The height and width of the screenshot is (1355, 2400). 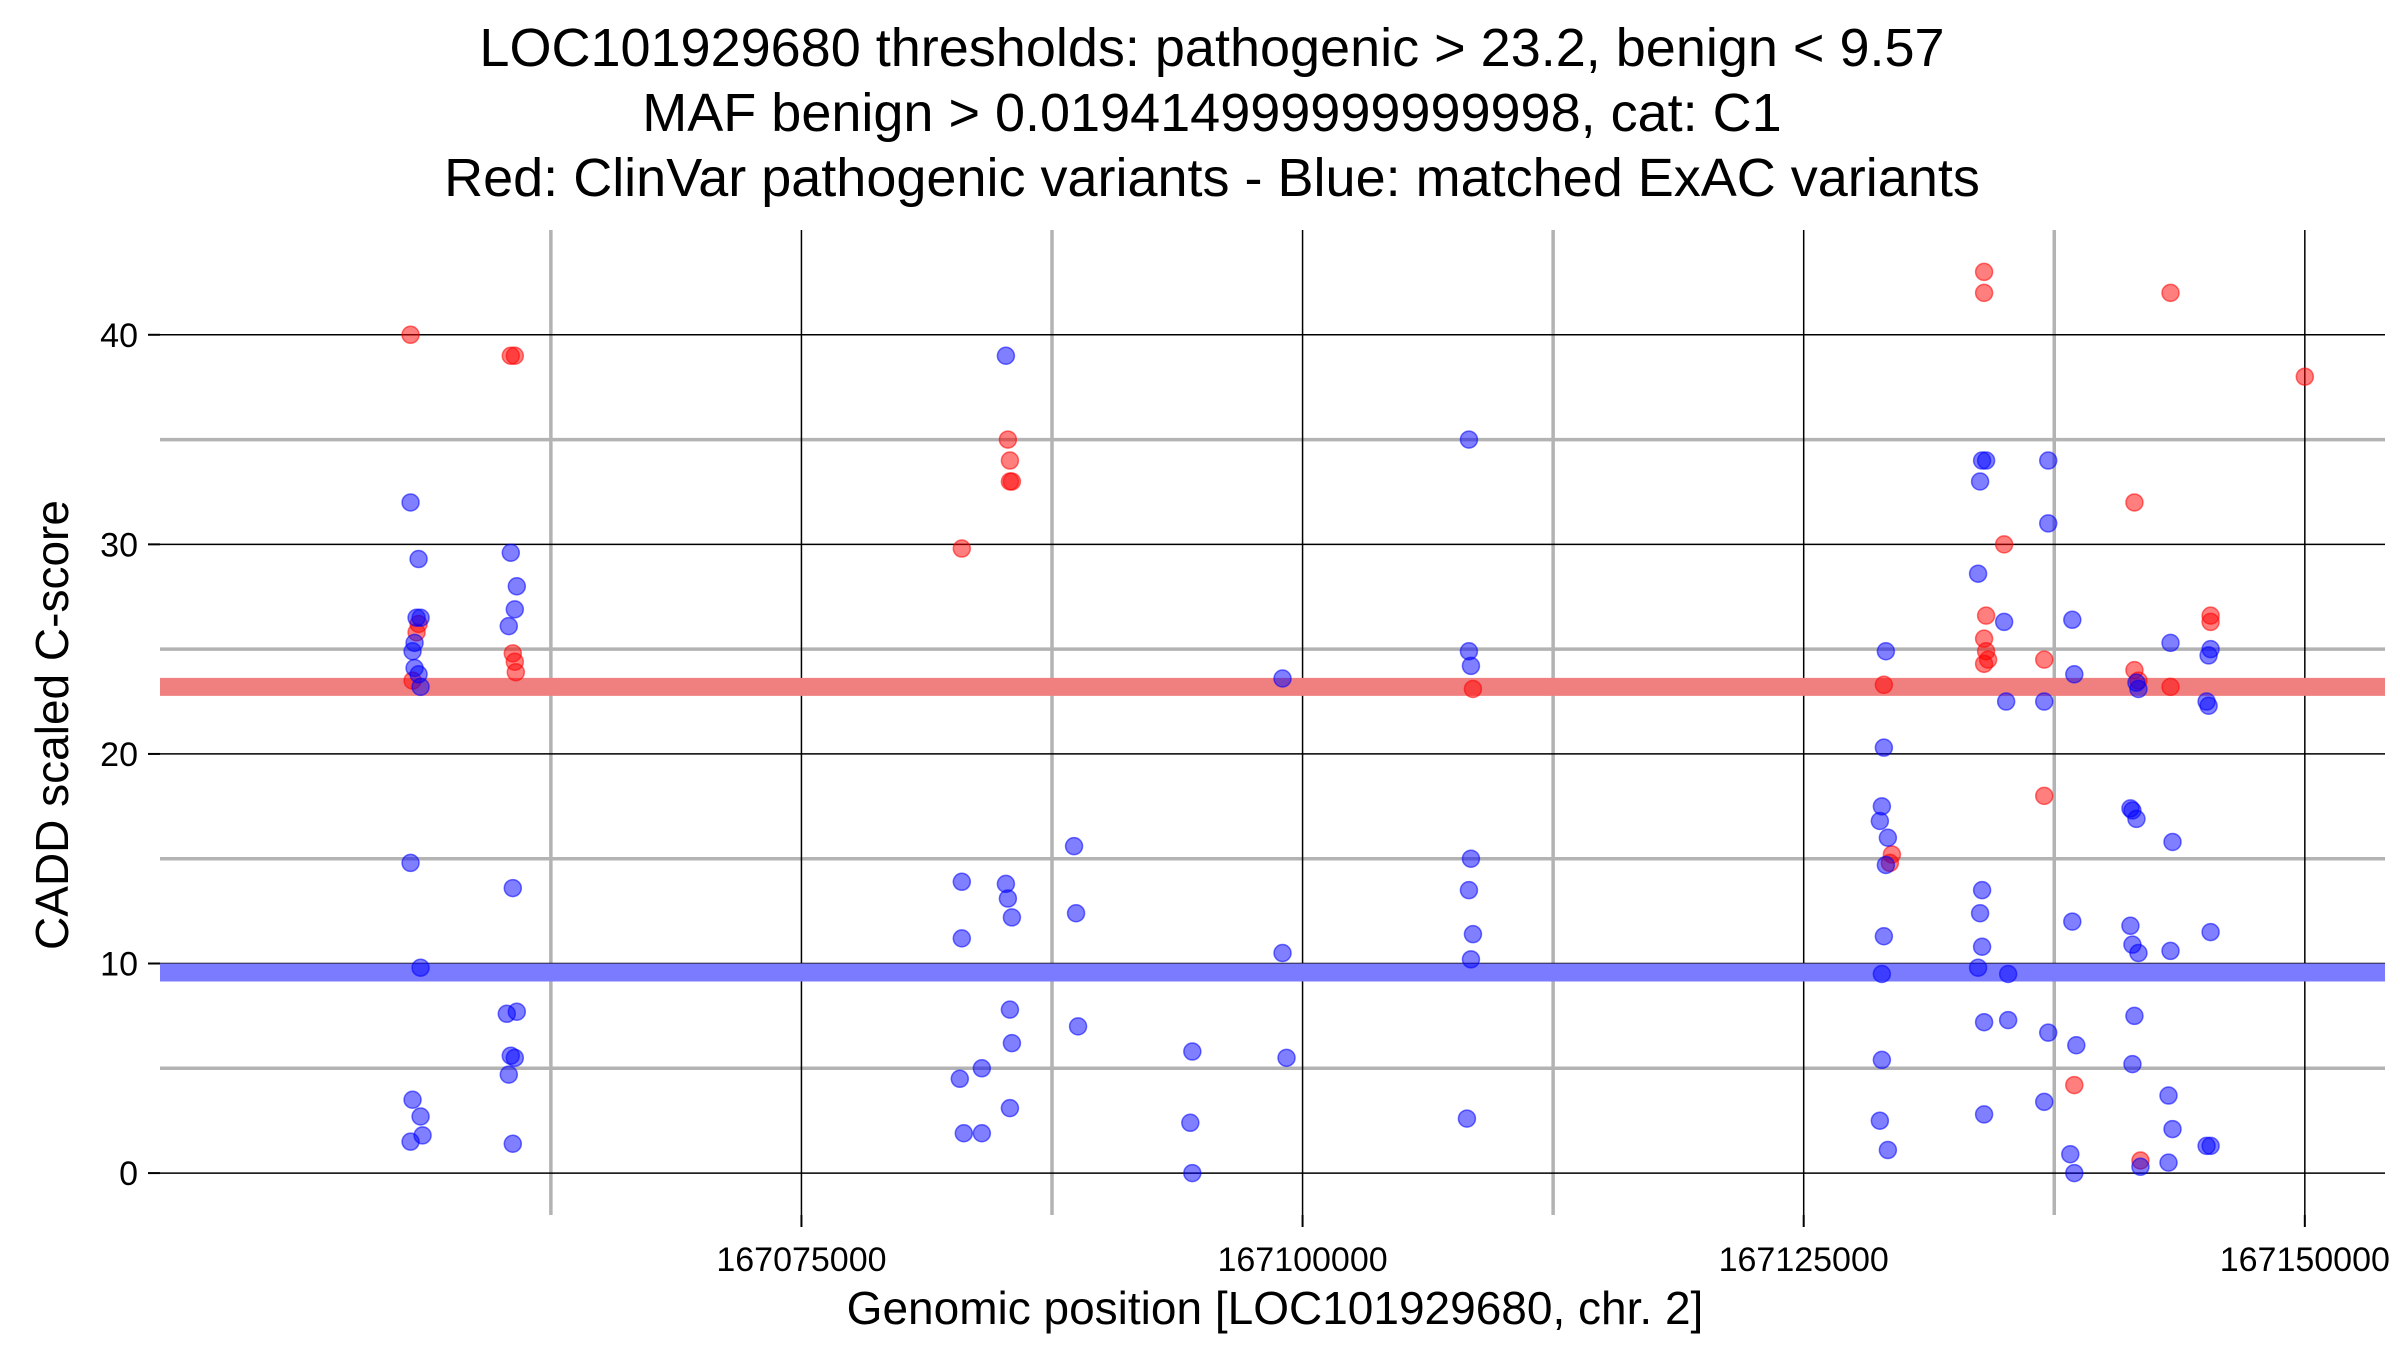 I want to click on x-tick-label-3: 167150000, so click(x=2305, y=1260).